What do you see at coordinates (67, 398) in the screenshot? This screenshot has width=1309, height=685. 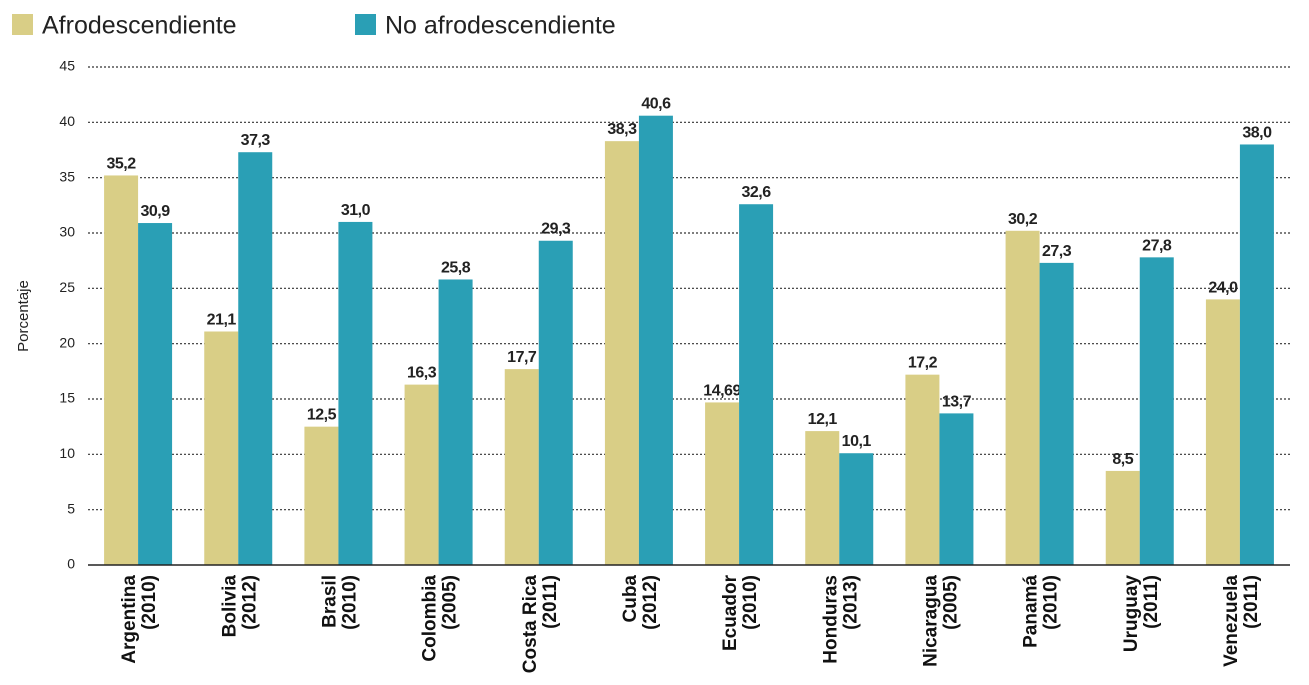 I see `y-tick-label: 15` at bounding box center [67, 398].